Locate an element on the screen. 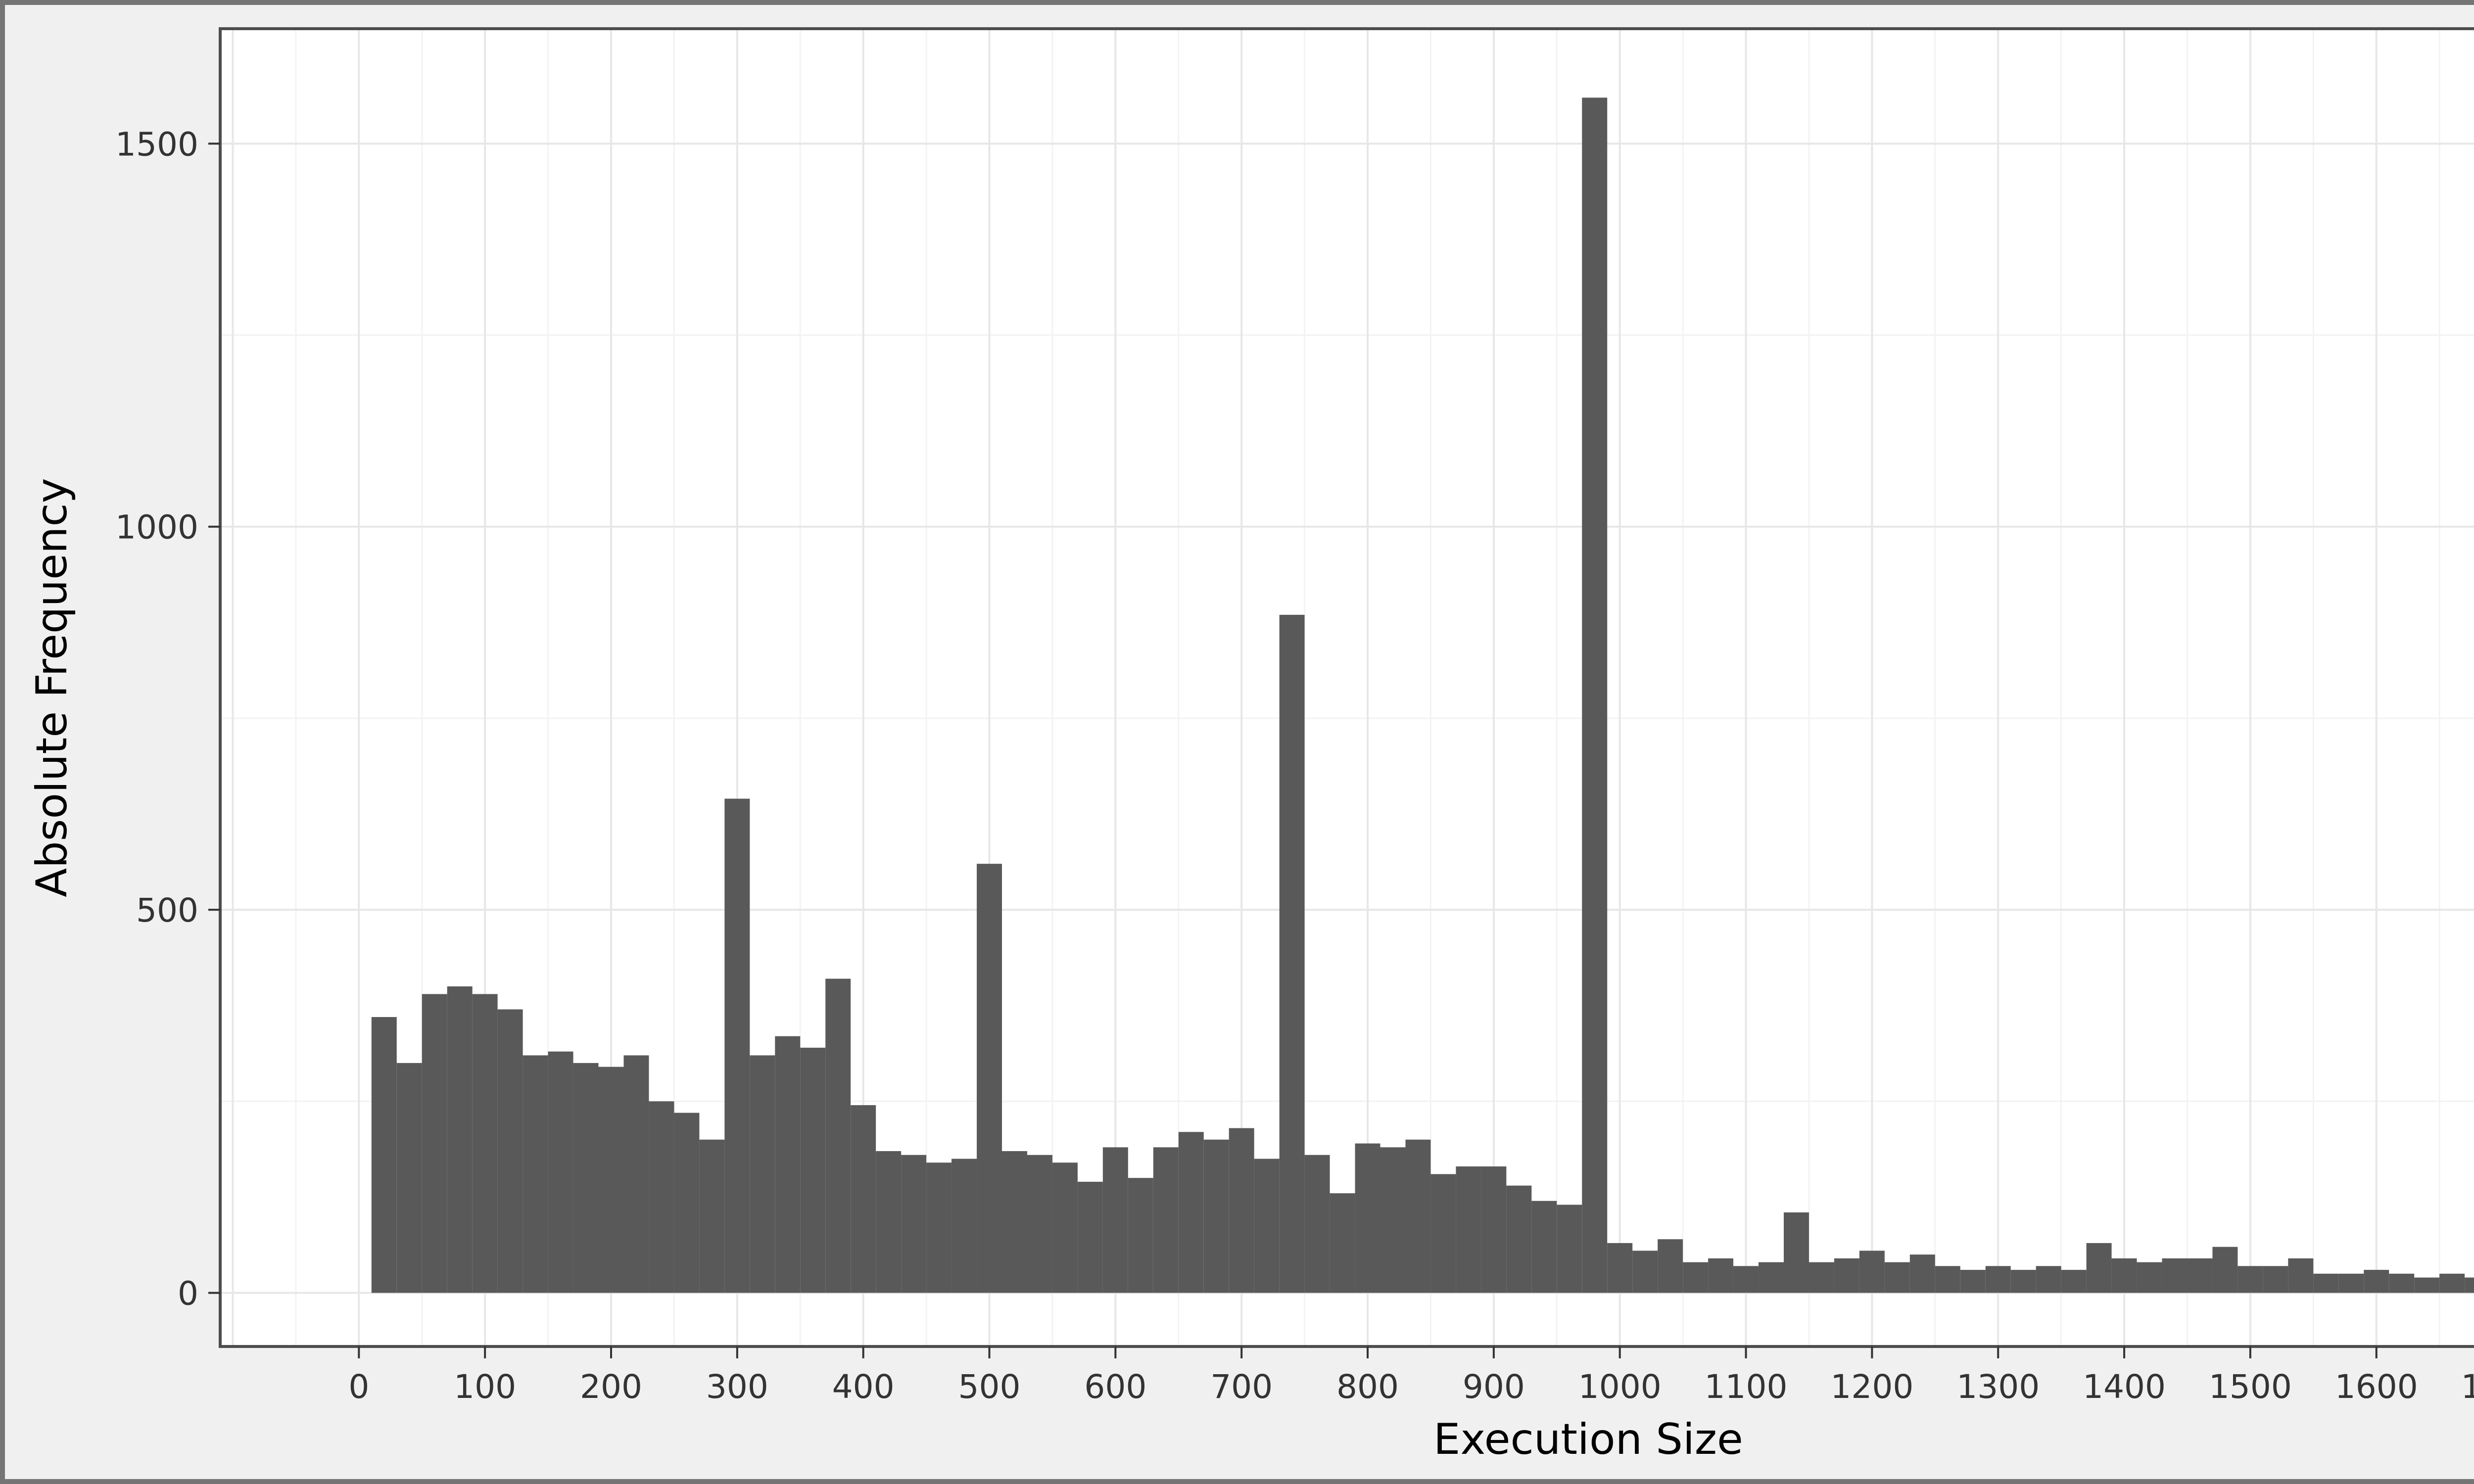 This screenshot has width=2474, height=1484. x-tick-label: 1500 is located at coordinates (2250, 1387).